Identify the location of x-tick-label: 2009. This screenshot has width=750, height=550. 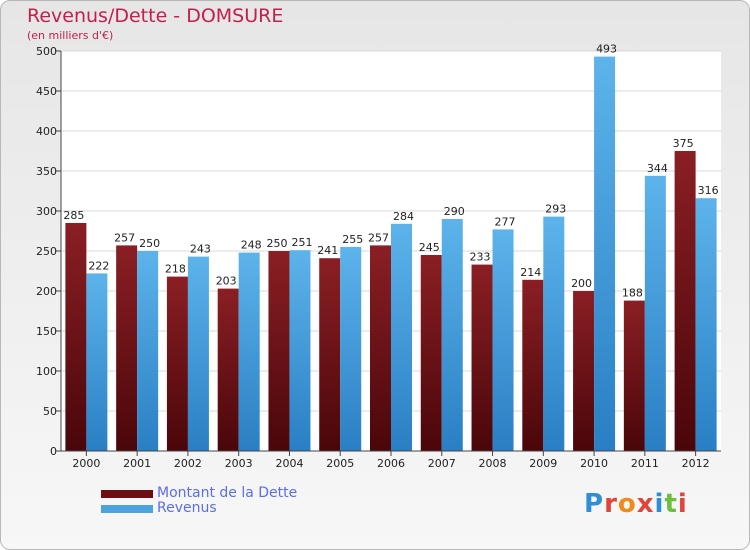
(543, 463).